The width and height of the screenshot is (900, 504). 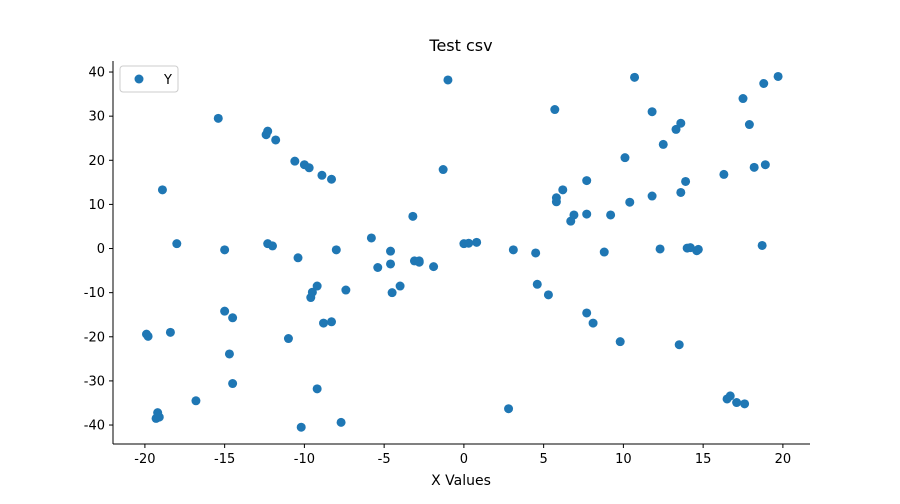 I want to click on x-axis-ticks: -20 -15 -10 -5 0 5 10 15 20, so click(x=462, y=455).